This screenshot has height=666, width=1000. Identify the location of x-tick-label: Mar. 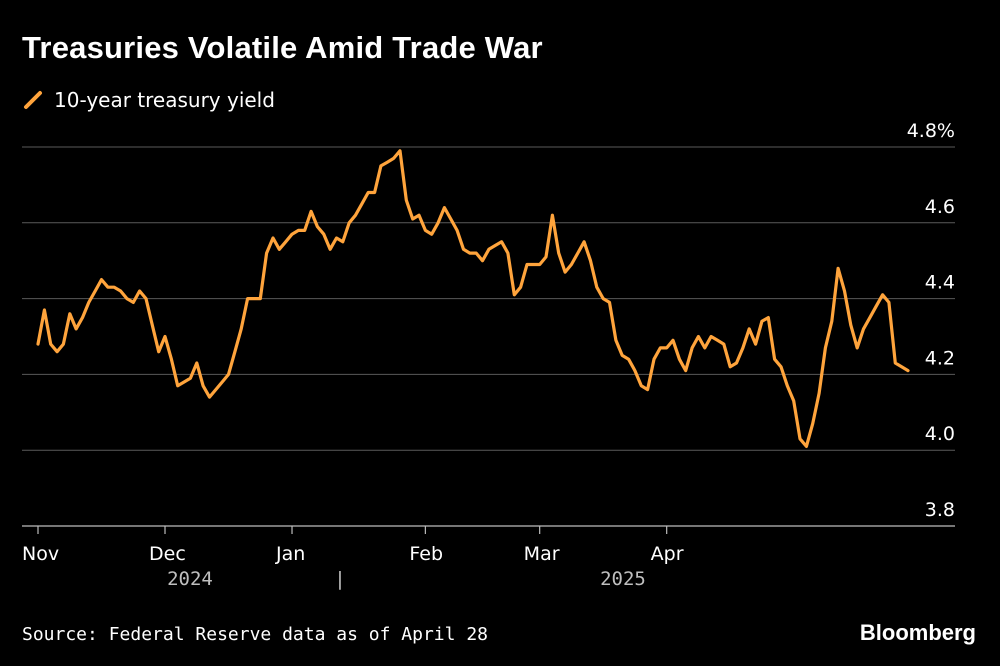
(542, 554).